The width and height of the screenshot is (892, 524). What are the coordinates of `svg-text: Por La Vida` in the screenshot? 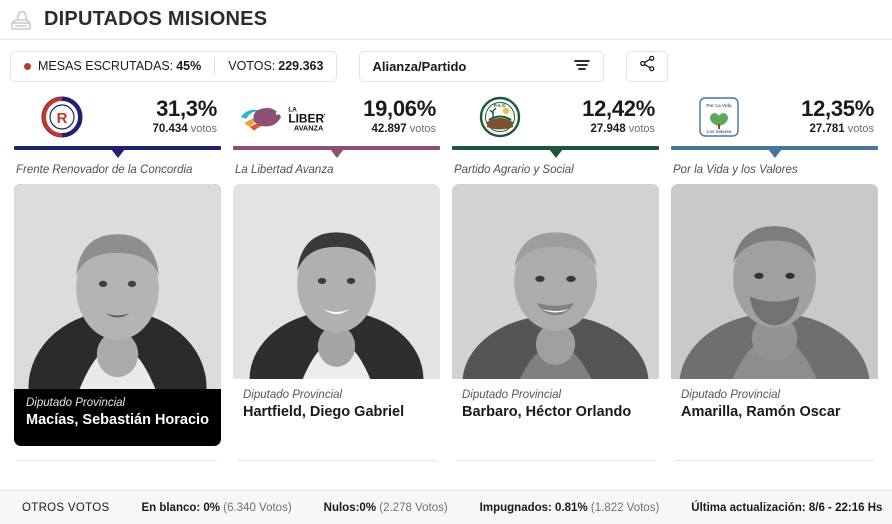 It's located at (719, 105).